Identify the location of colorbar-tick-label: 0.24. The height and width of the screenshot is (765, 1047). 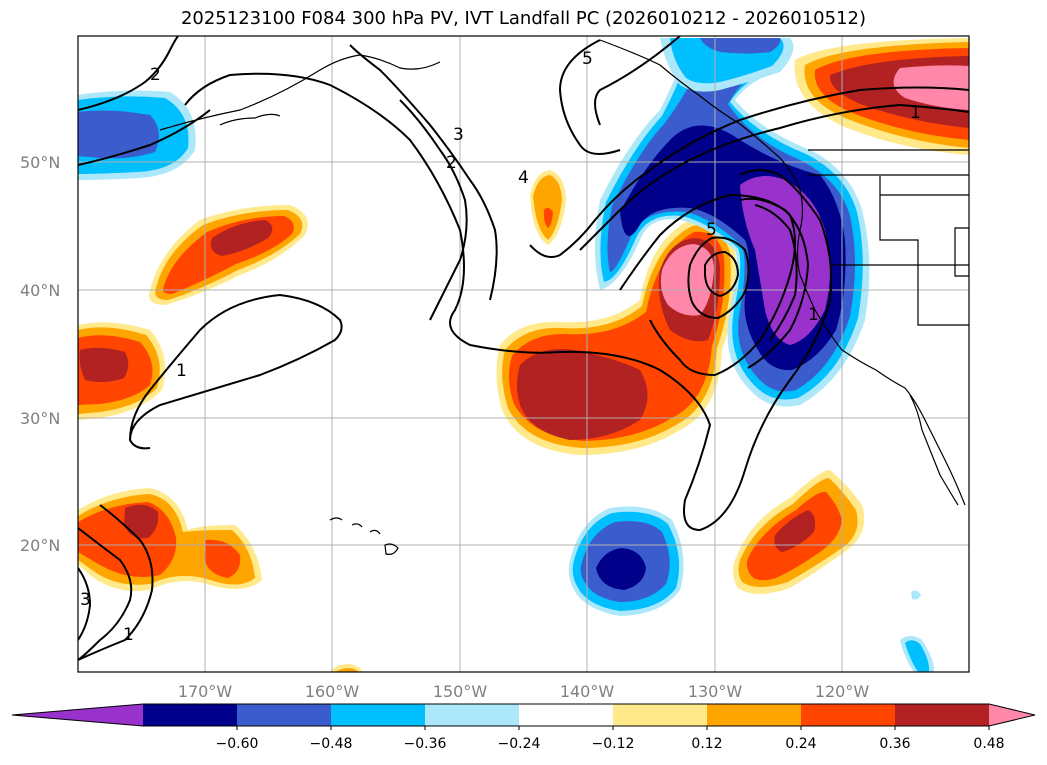
(800, 744).